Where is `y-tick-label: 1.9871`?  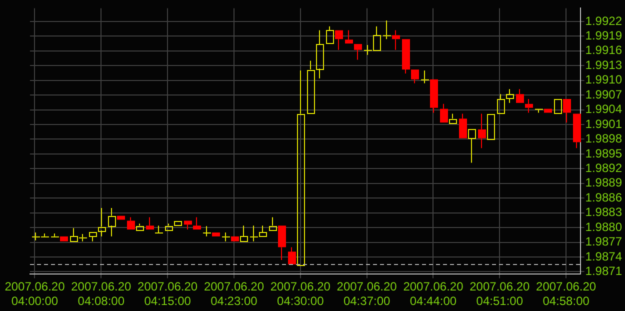
y-tick-label: 1.9871 is located at coordinates (603, 271).